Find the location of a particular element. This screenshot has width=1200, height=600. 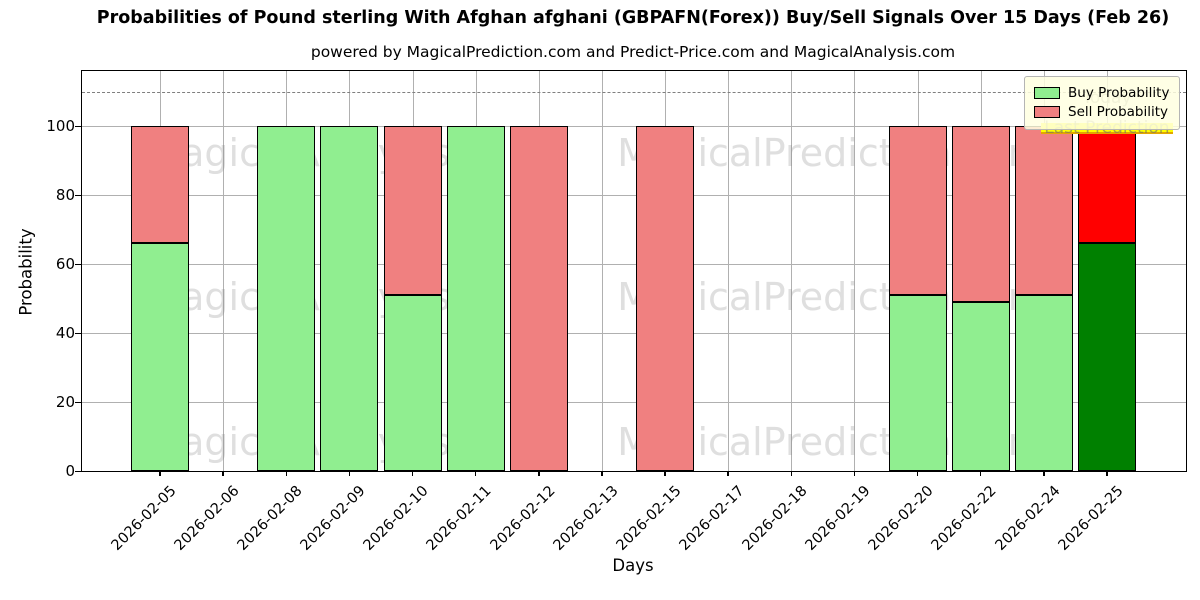

x-tick-label: 2026-02-13 is located at coordinates (586, 518).